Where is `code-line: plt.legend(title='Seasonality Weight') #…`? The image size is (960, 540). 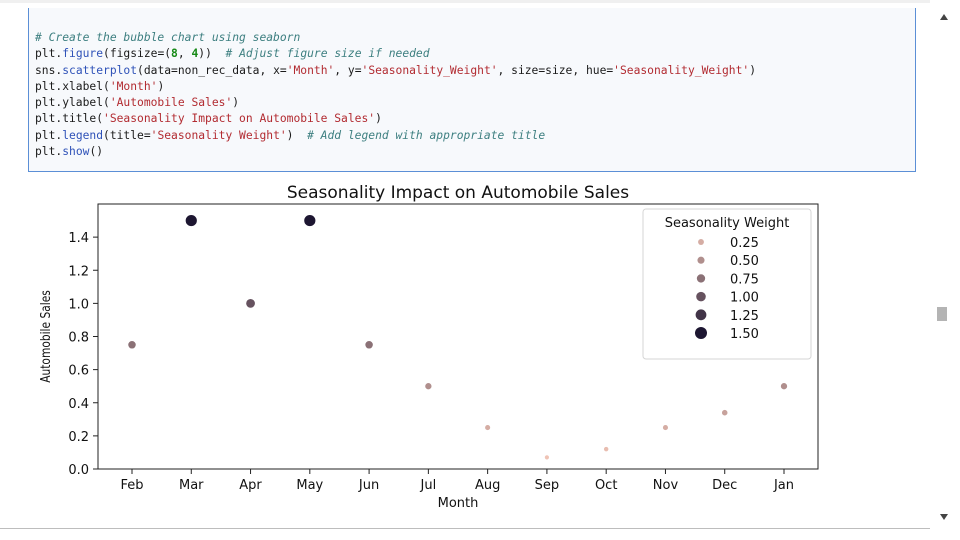
code-line: plt.legend(title='Seasonality Weight') #… is located at coordinates (395, 136).